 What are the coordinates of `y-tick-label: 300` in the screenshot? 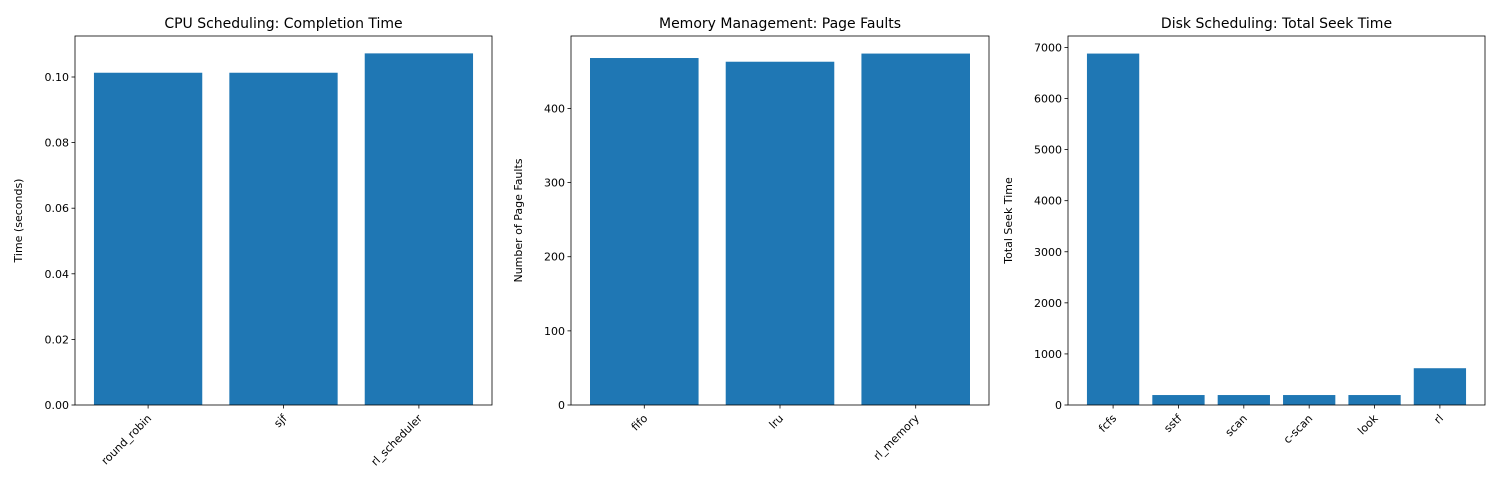 It's located at (554, 183).